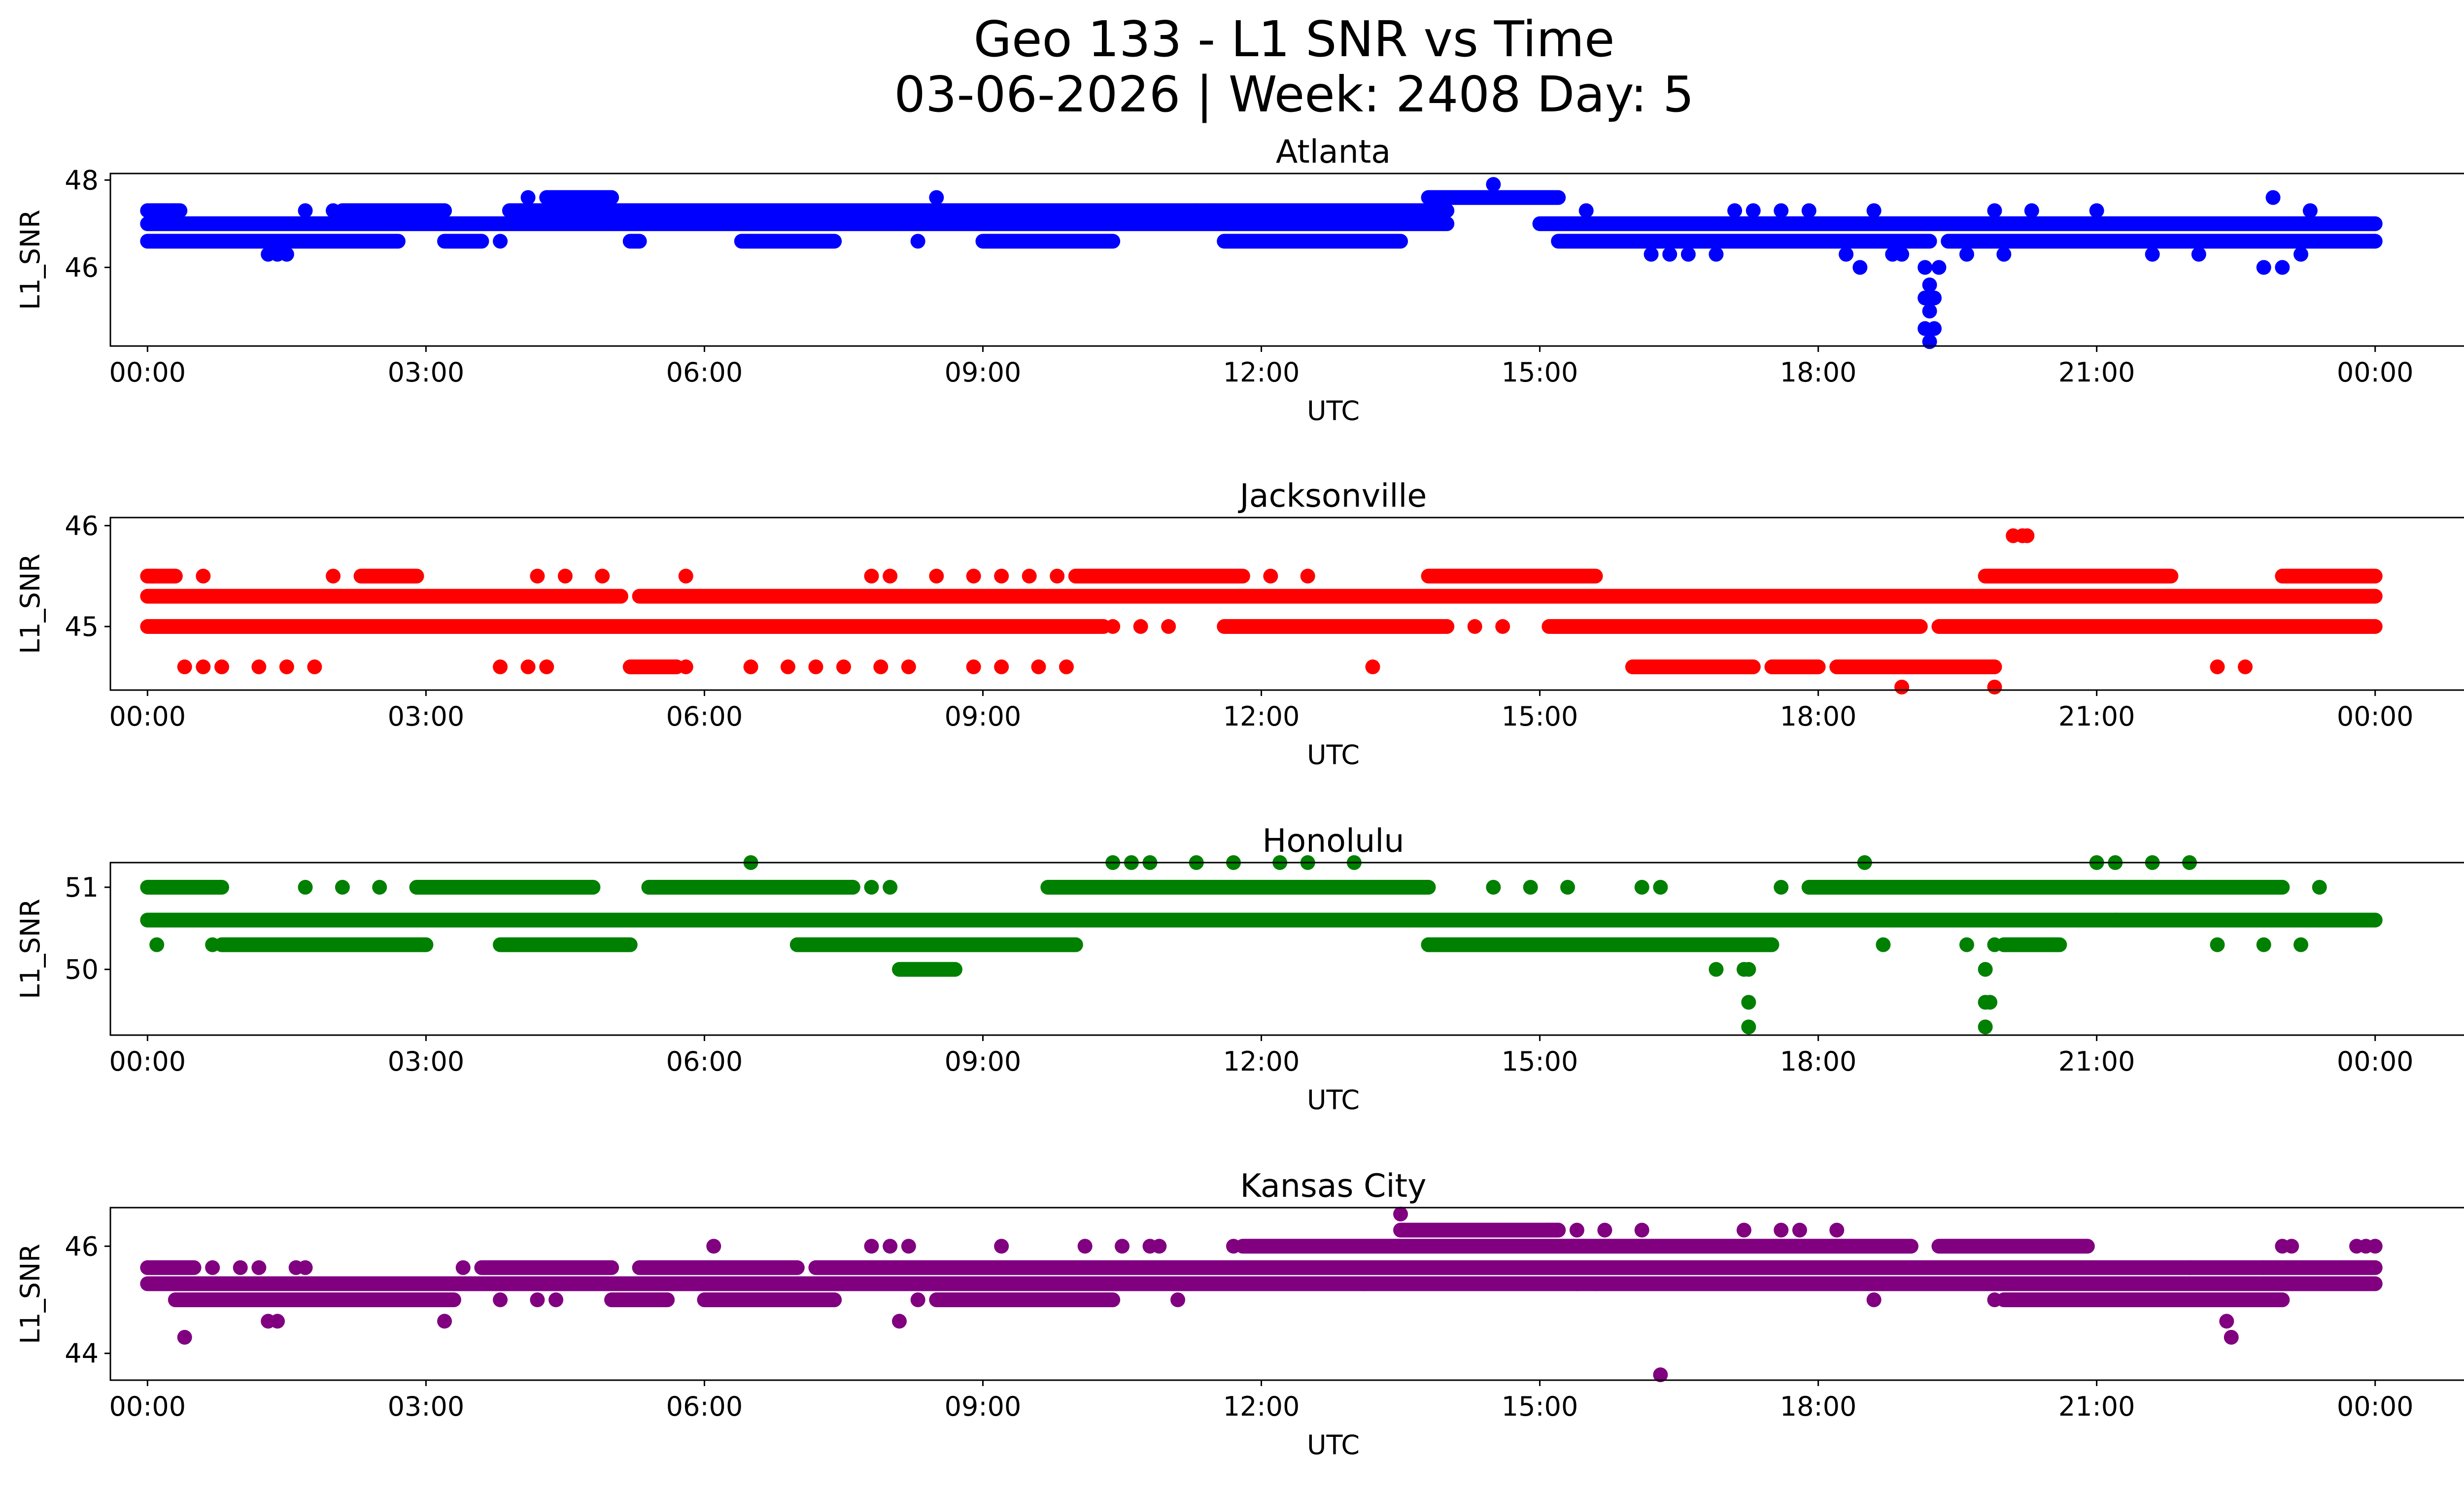  I want to click on x-tick-label: 06:00, so click(704, 716).